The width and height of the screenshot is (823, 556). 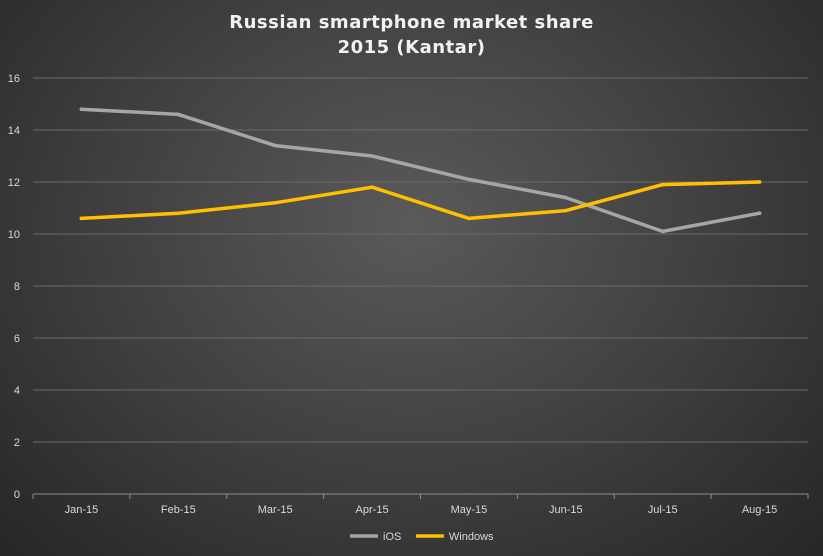 What do you see at coordinates (469, 510) in the screenshot?
I see `x-tick-label: May-15` at bounding box center [469, 510].